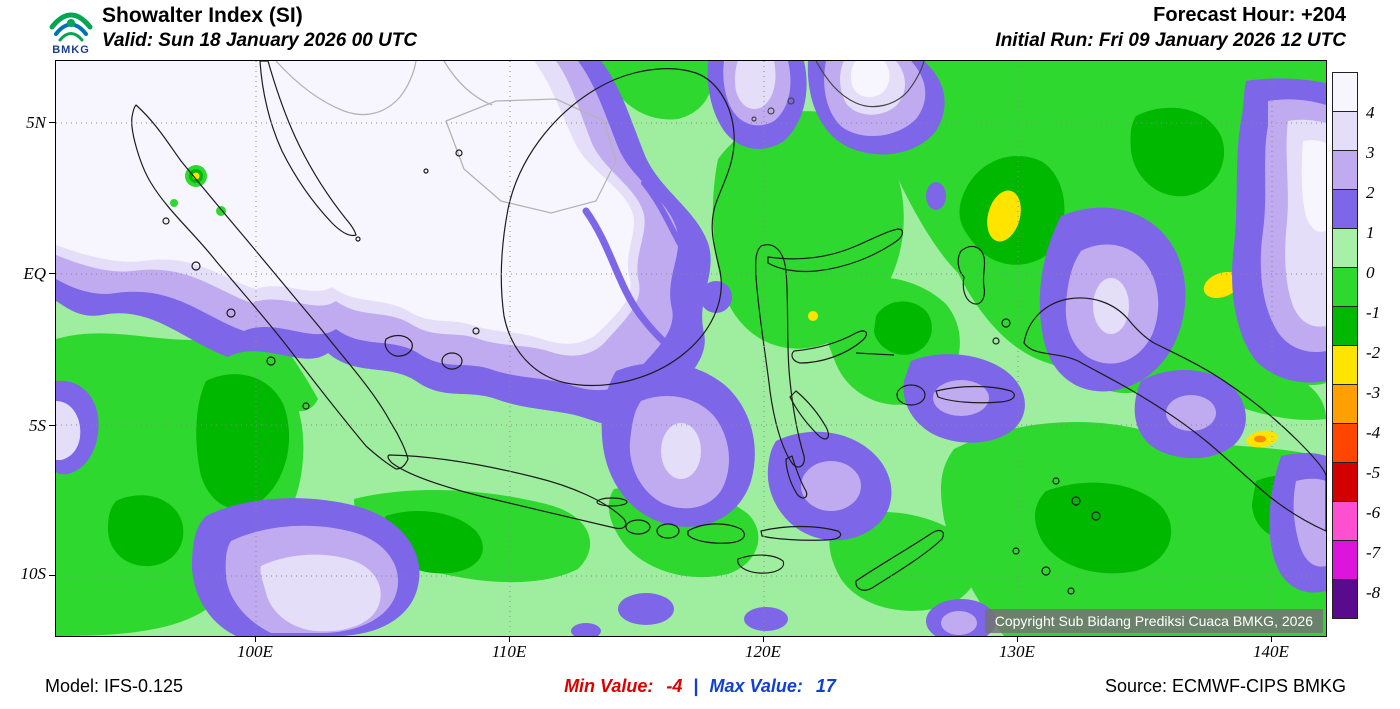 This screenshot has height=709, width=1400. I want to click on min-value-label: Min Value:, so click(609, 686).